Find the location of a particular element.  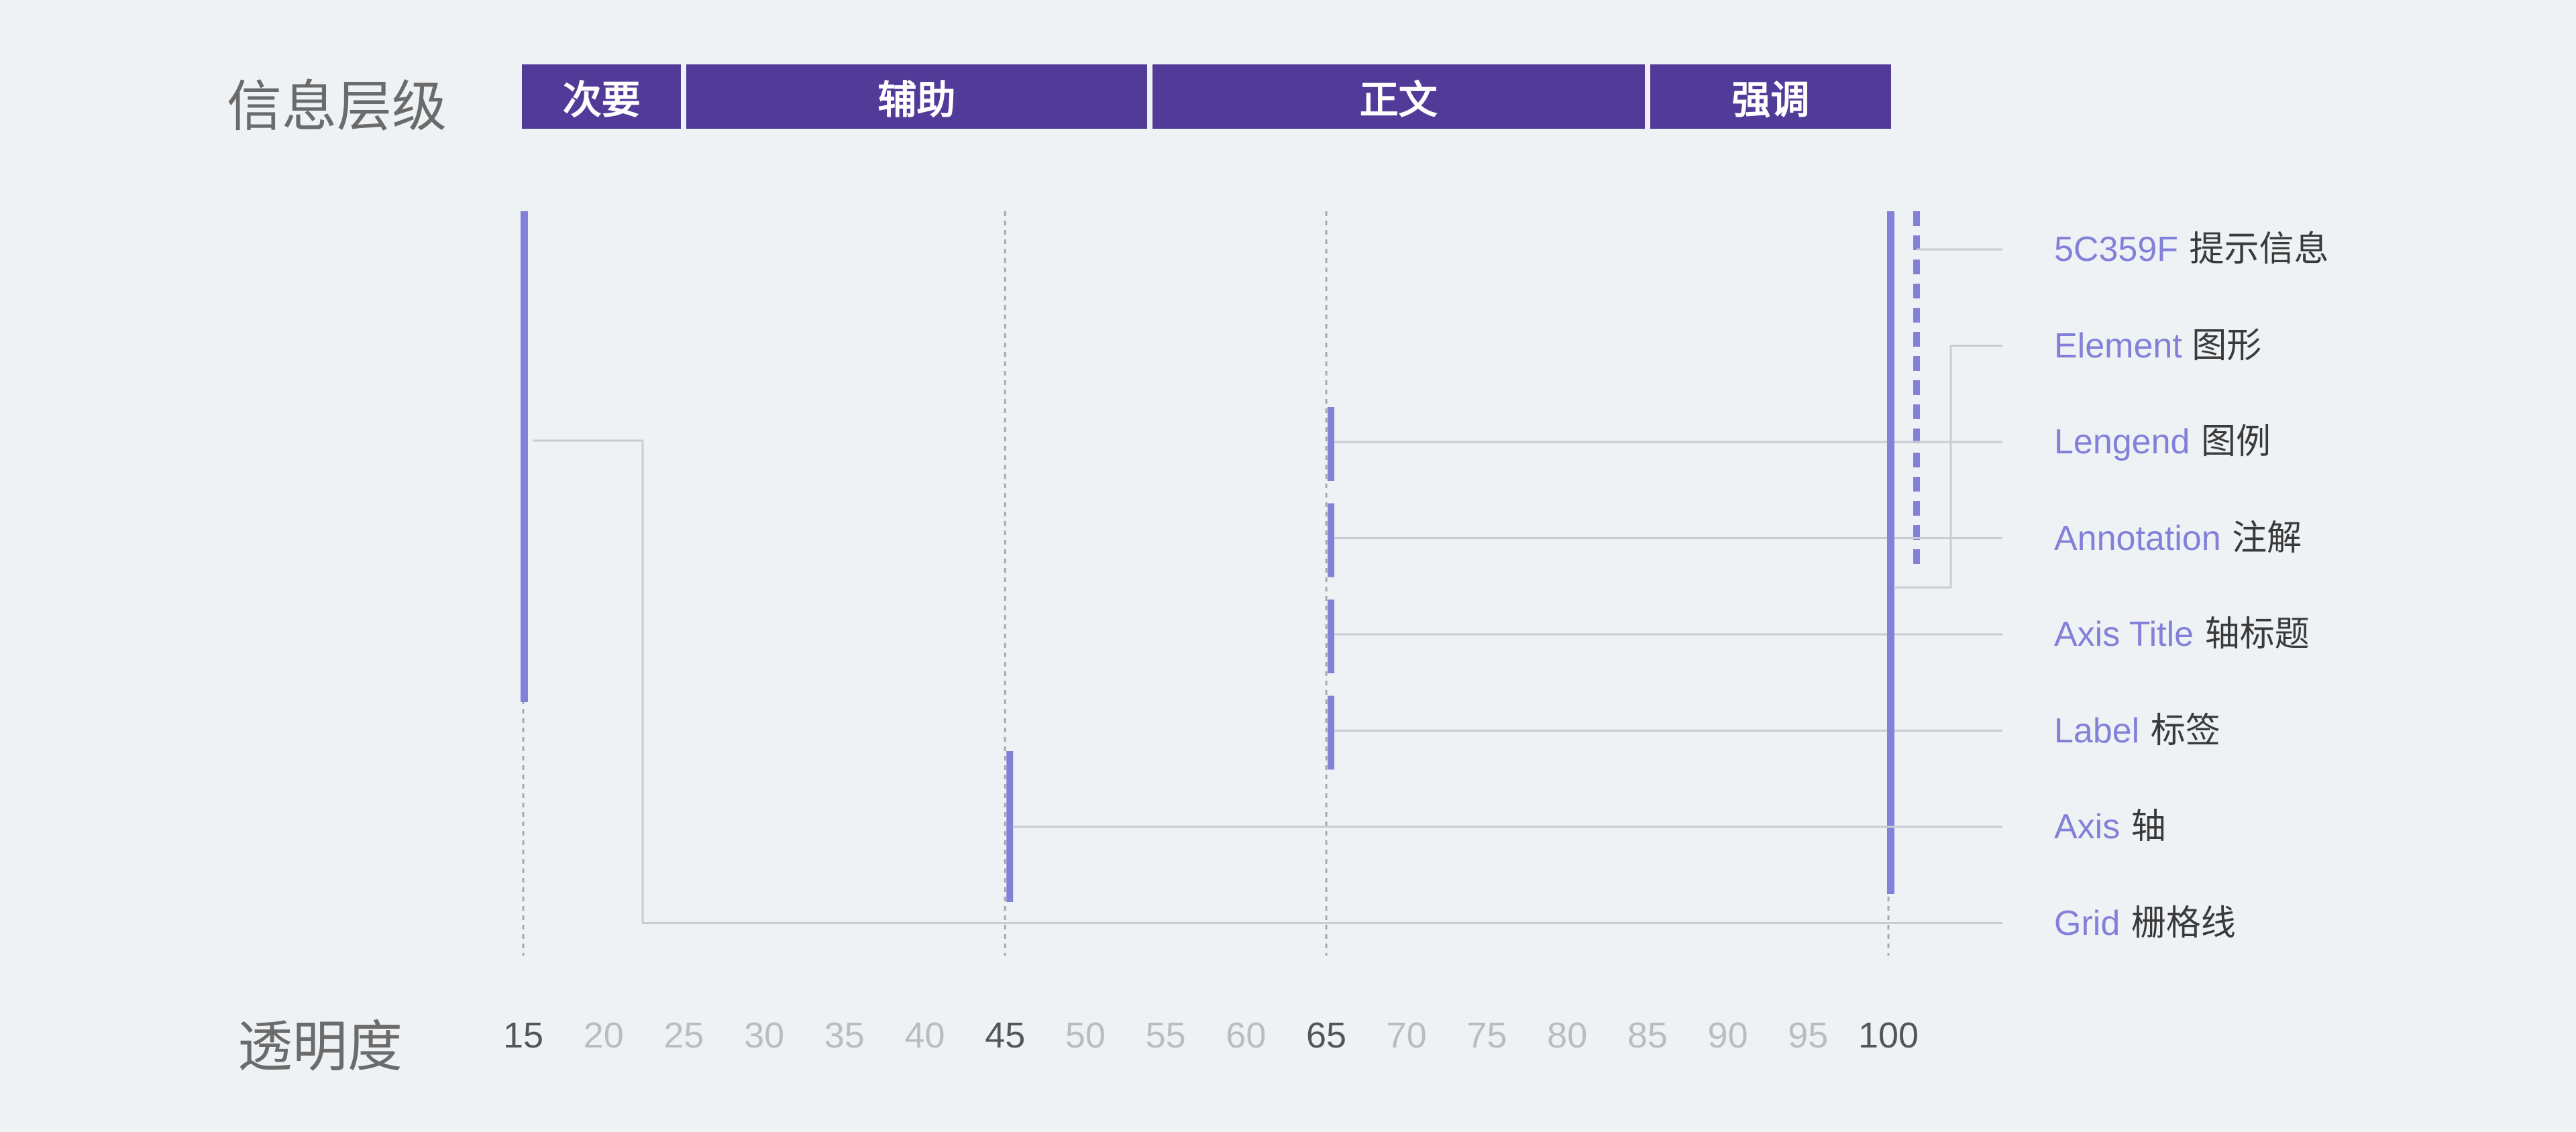

tick-label: 75 is located at coordinates (1486, 1035).